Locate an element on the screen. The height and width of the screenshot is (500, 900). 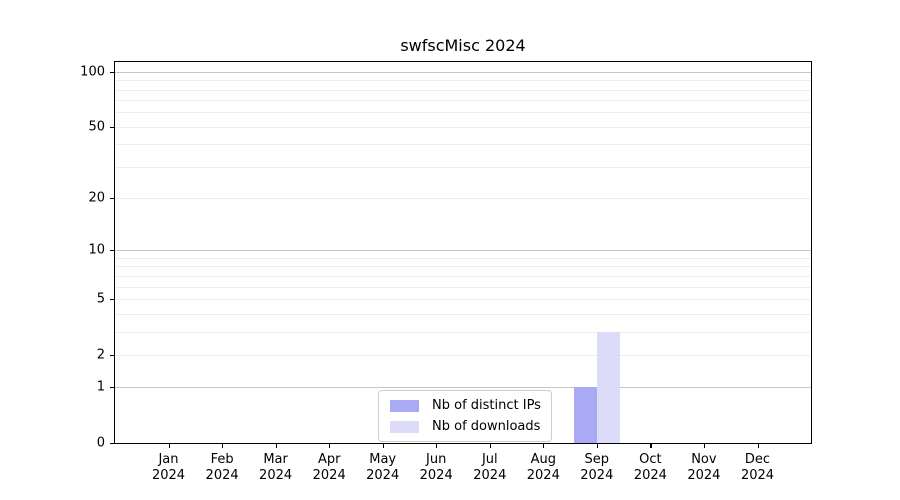
y-tick-label: 2 is located at coordinates (100, 355).